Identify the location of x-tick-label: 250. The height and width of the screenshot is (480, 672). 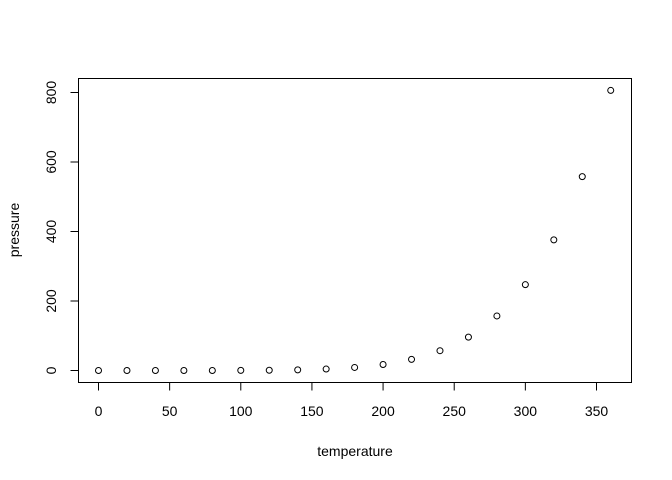
(455, 411).